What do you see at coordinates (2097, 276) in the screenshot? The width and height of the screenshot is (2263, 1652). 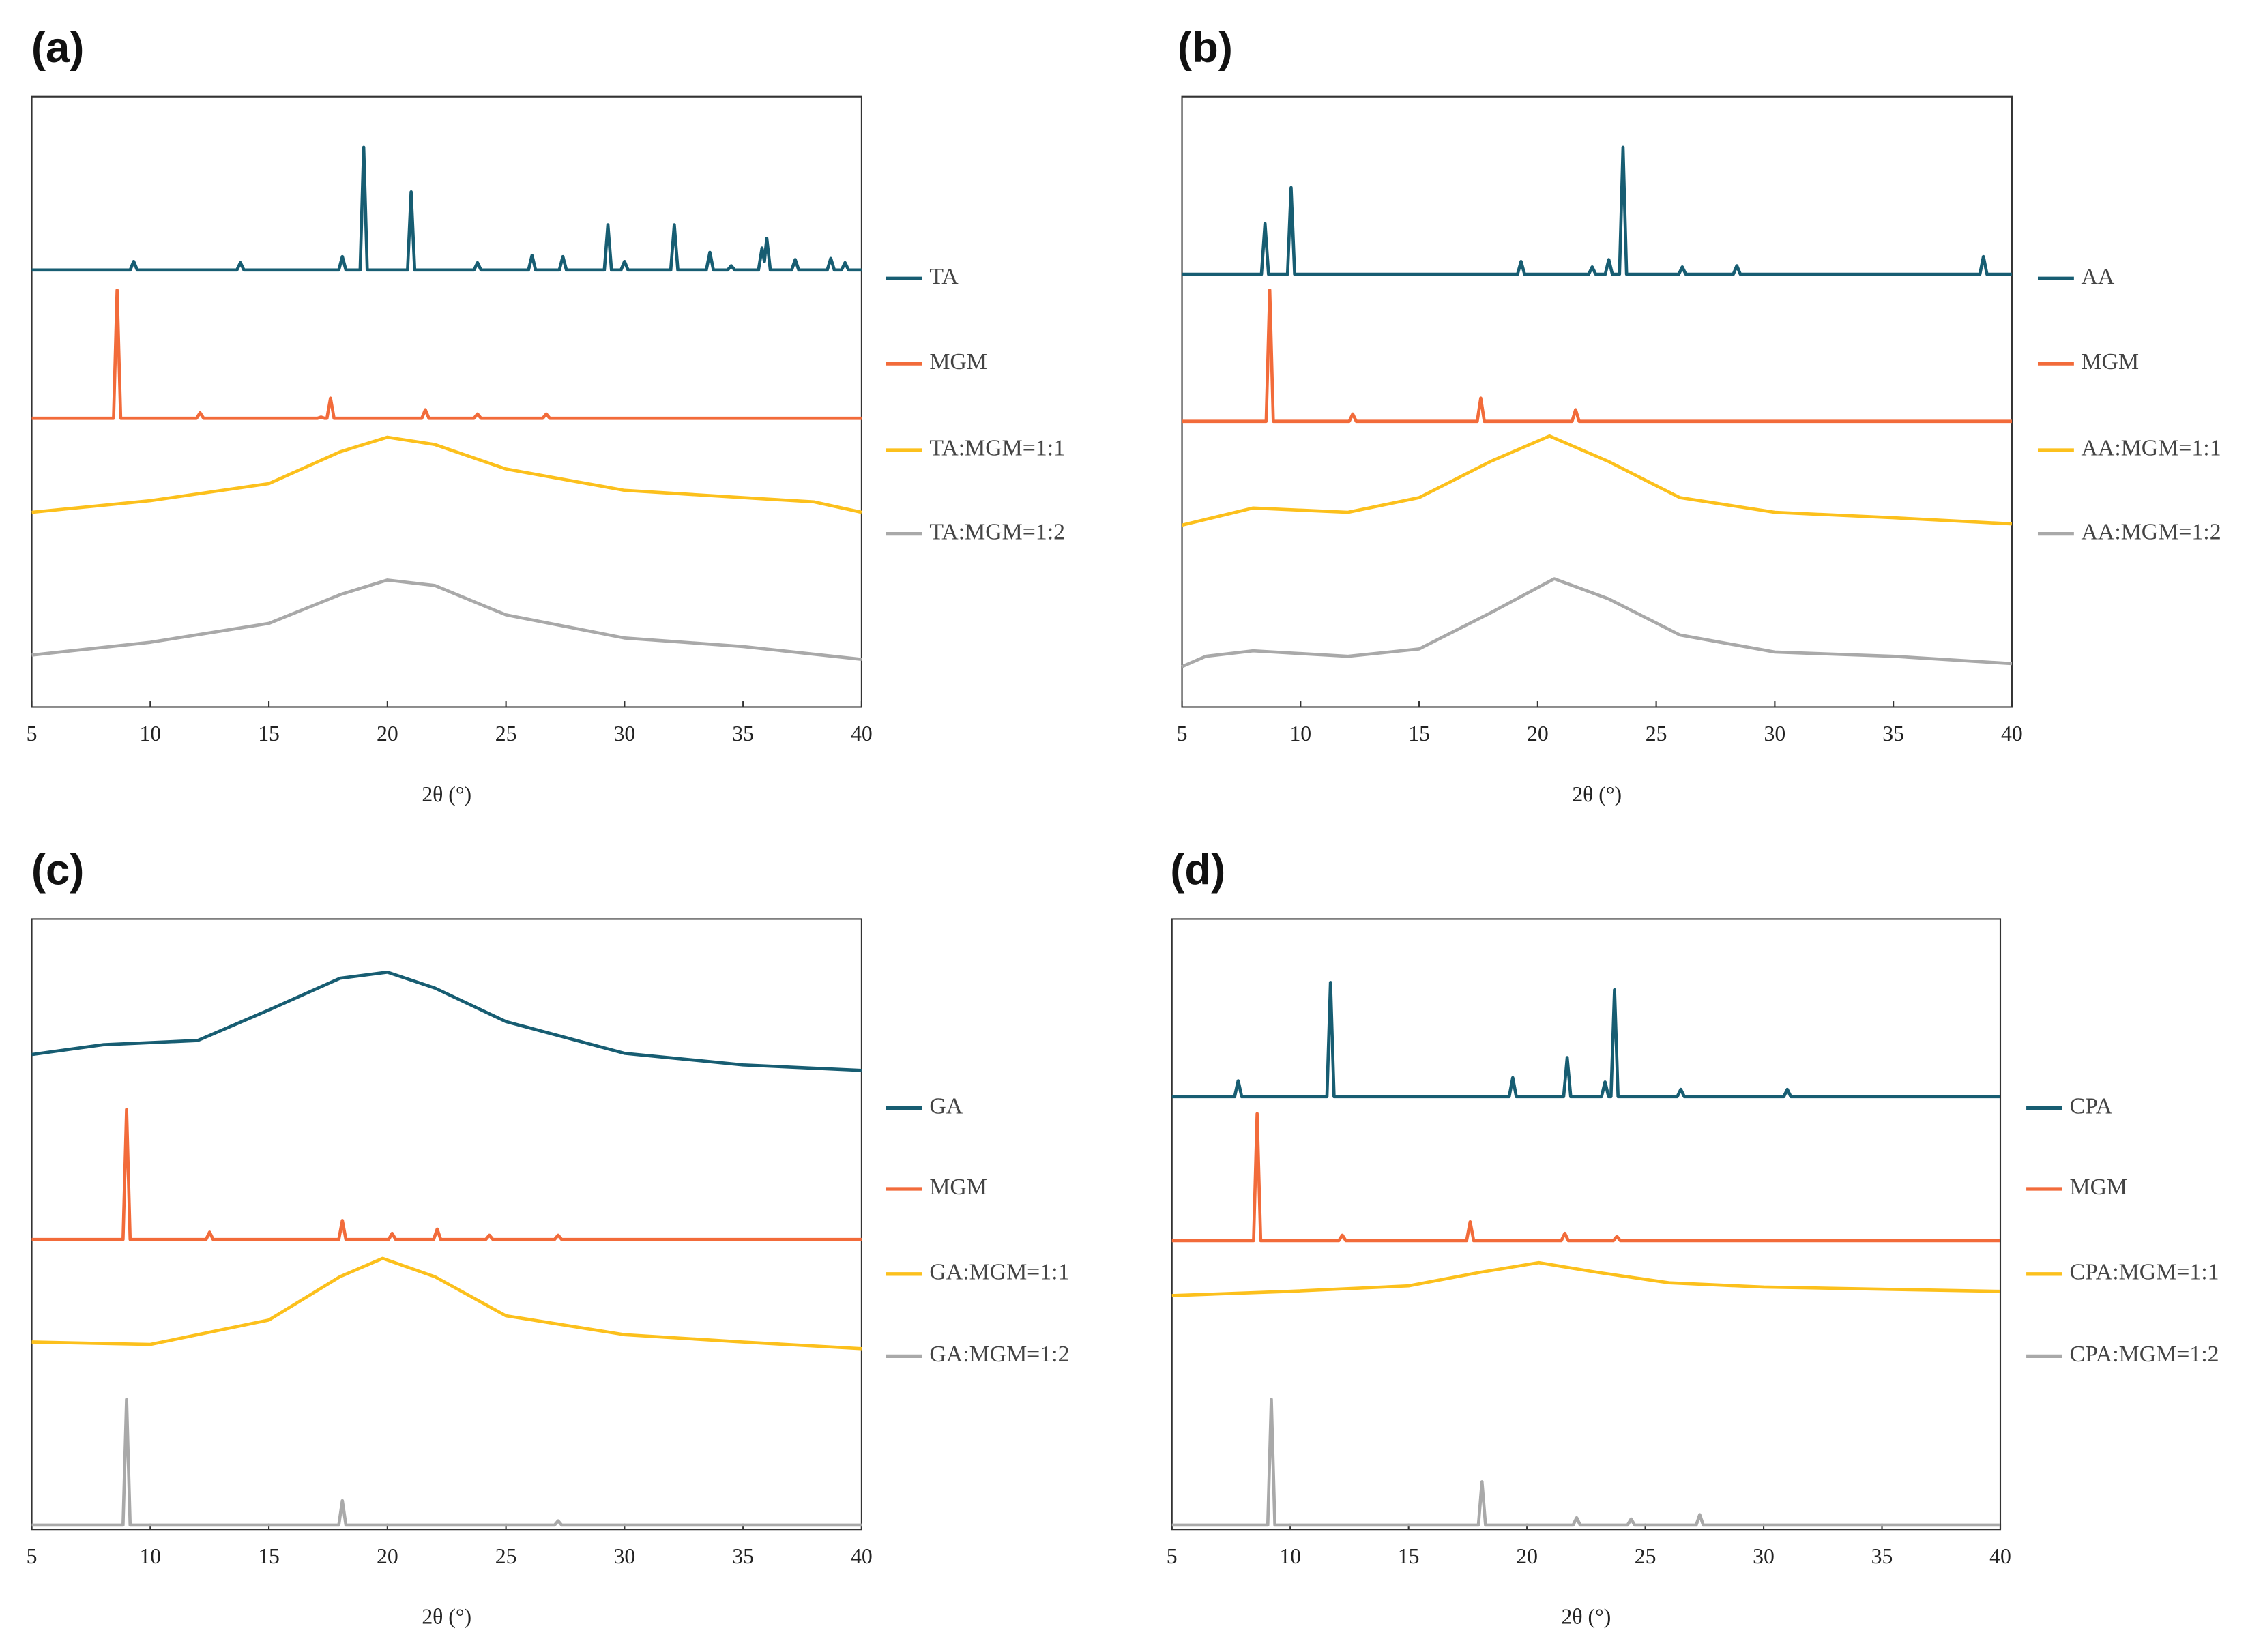 I see `legend-label: AA` at bounding box center [2097, 276].